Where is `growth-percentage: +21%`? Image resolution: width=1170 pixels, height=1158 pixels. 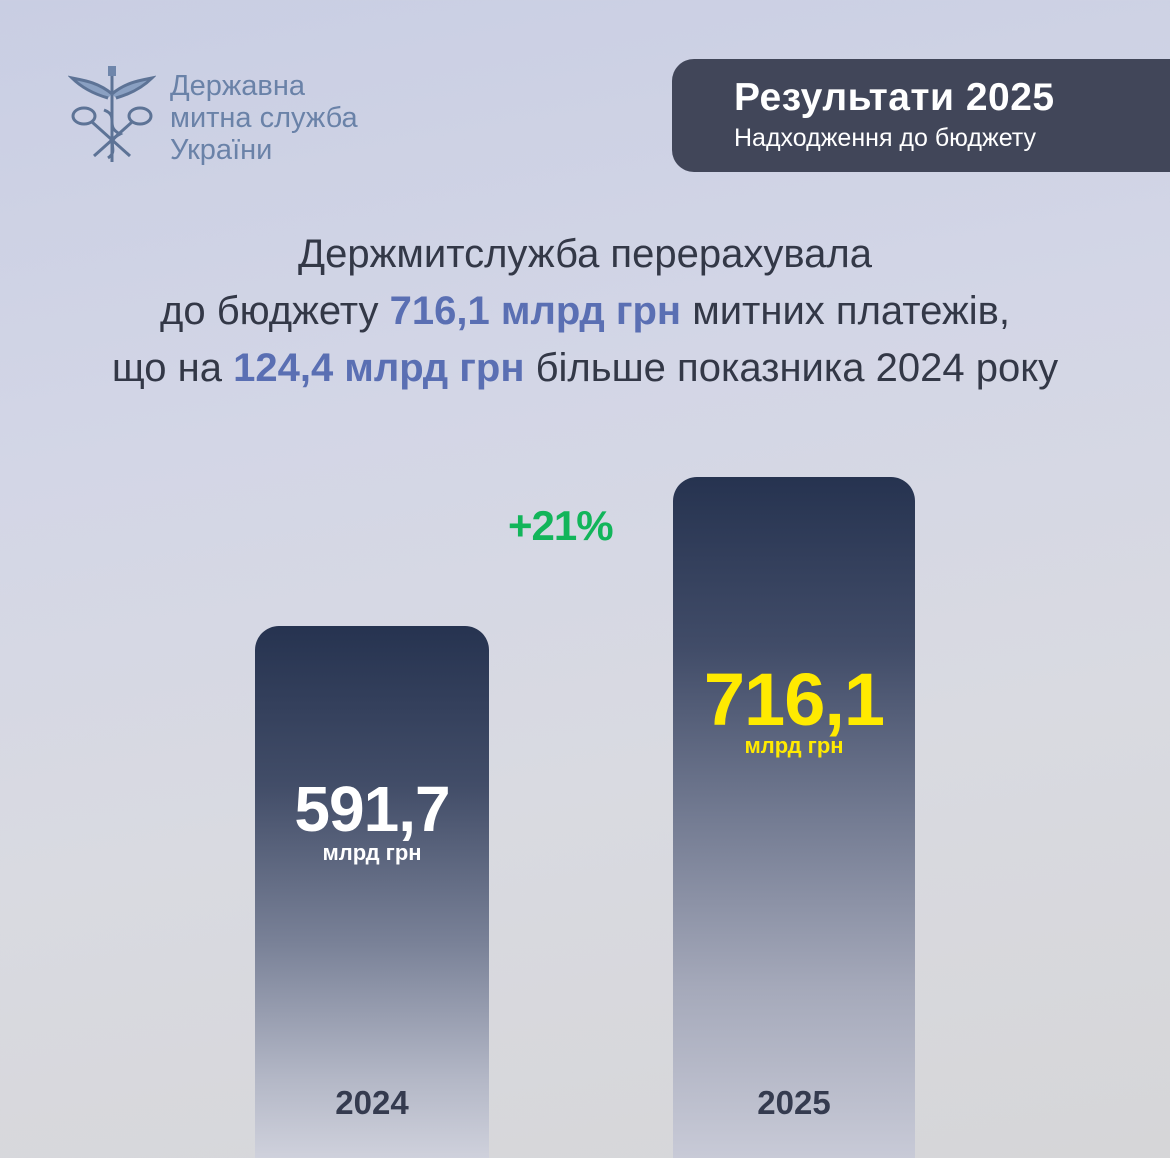
growth-percentage: +21% is located at coordinates (561, 525).